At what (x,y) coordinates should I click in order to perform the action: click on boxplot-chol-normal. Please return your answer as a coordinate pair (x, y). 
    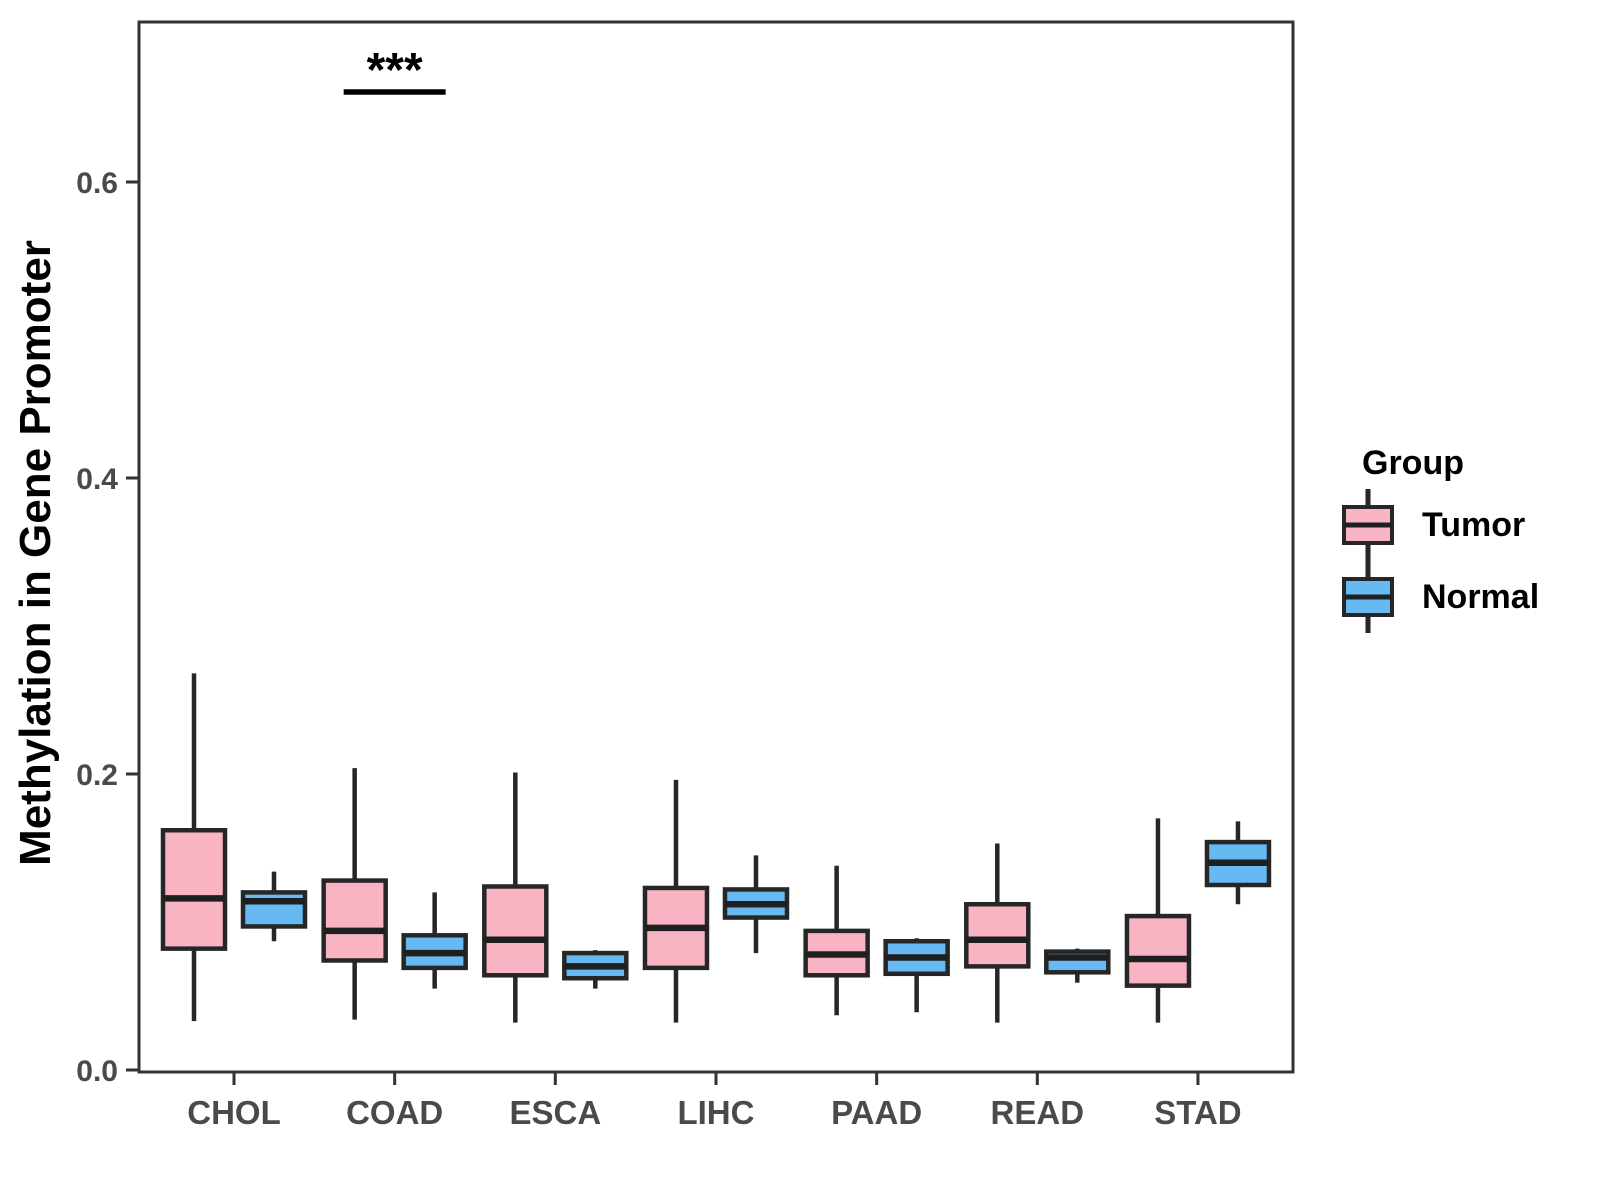
    Looking at the image, I should click on (274, 906).